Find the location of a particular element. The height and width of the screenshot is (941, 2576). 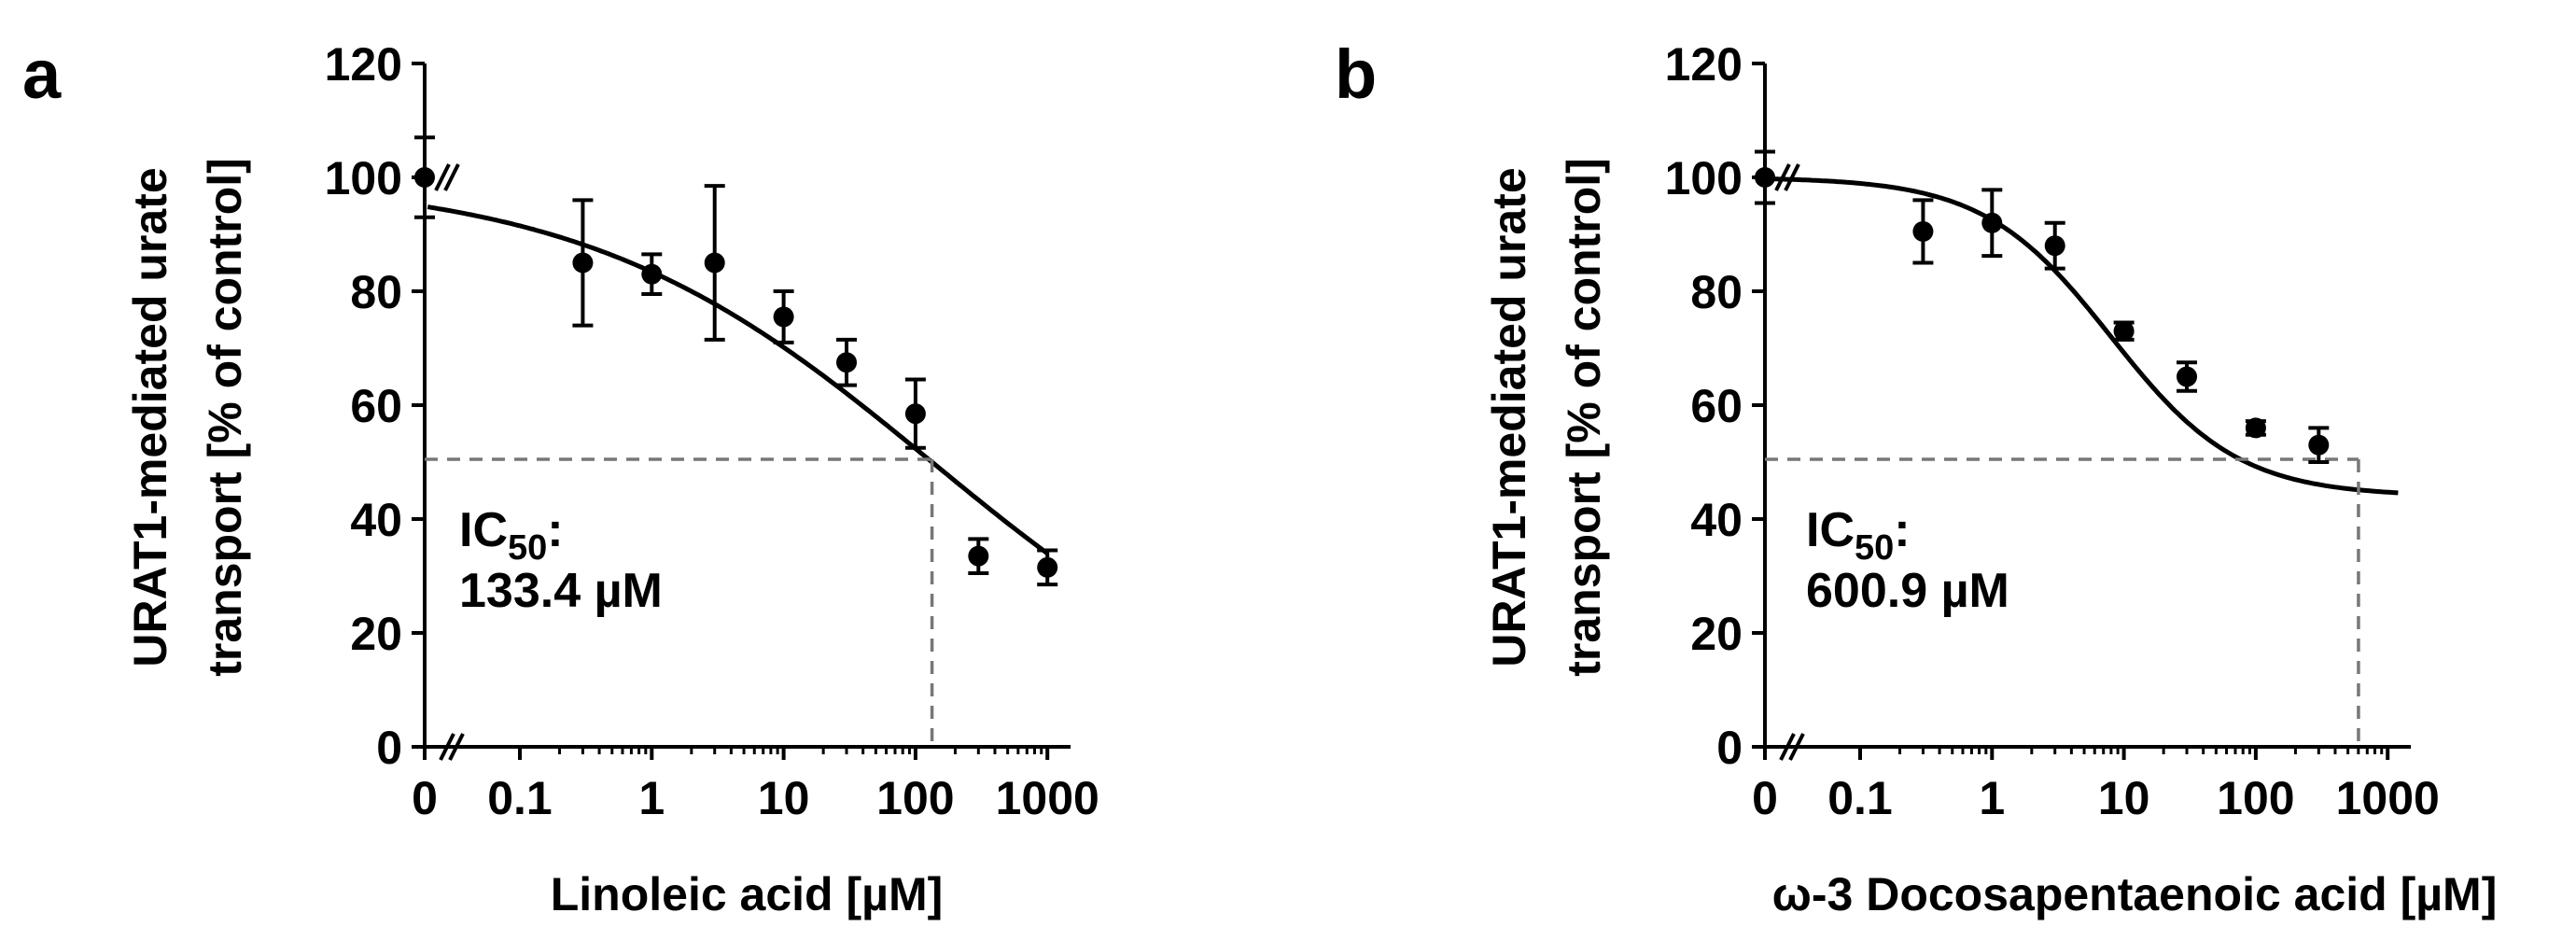

ic50-annotation-value: 600.9 µM is located at coordinates (1907, 591).